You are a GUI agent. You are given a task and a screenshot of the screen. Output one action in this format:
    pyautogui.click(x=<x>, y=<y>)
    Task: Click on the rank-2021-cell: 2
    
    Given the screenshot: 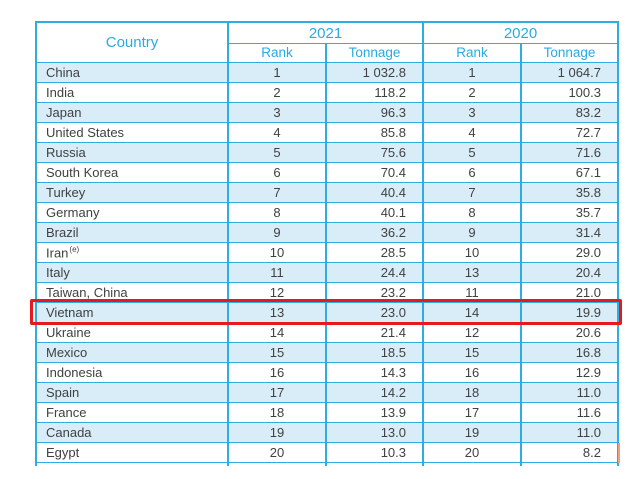 What is the action you would take?
    pyautogui.click(x=277, y=92)
    